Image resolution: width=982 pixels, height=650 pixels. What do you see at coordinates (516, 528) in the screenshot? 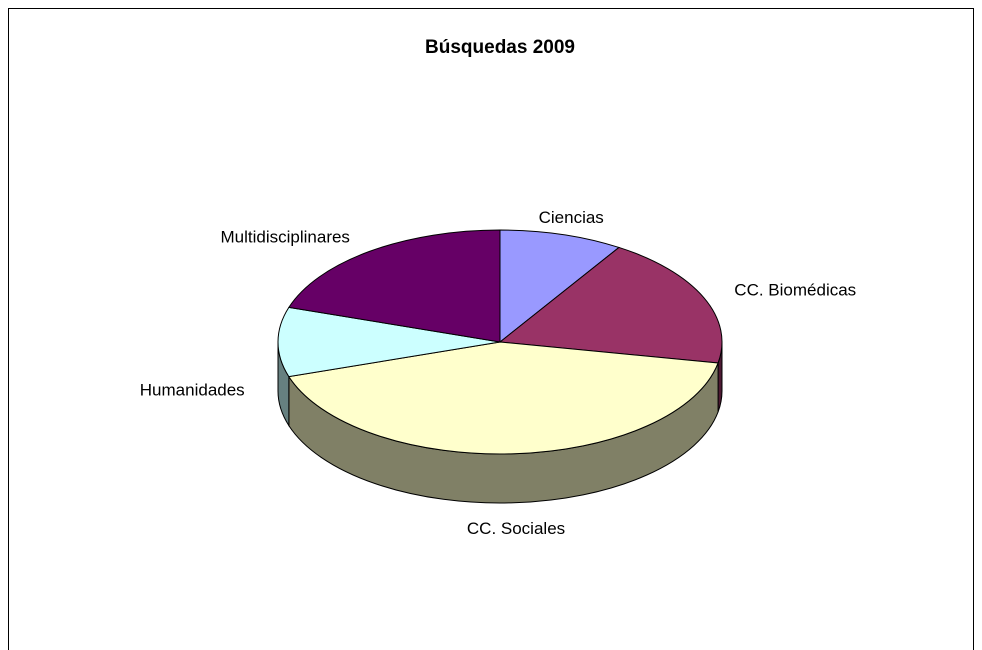
I see `slice-label: CC. Sociales` at bounding box center [516, 528].